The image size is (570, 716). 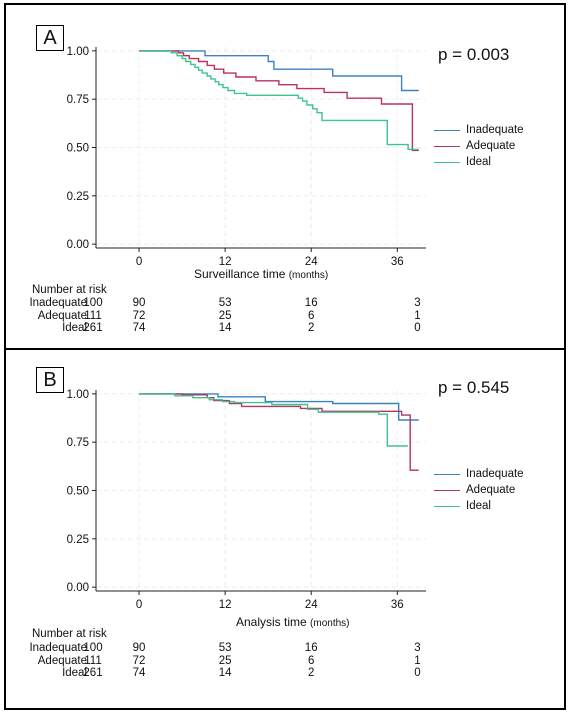 What do you see at coordinates (50, 380) in the screenshot?
I see `panel-b-label: B` at bounding box center [50, 380].